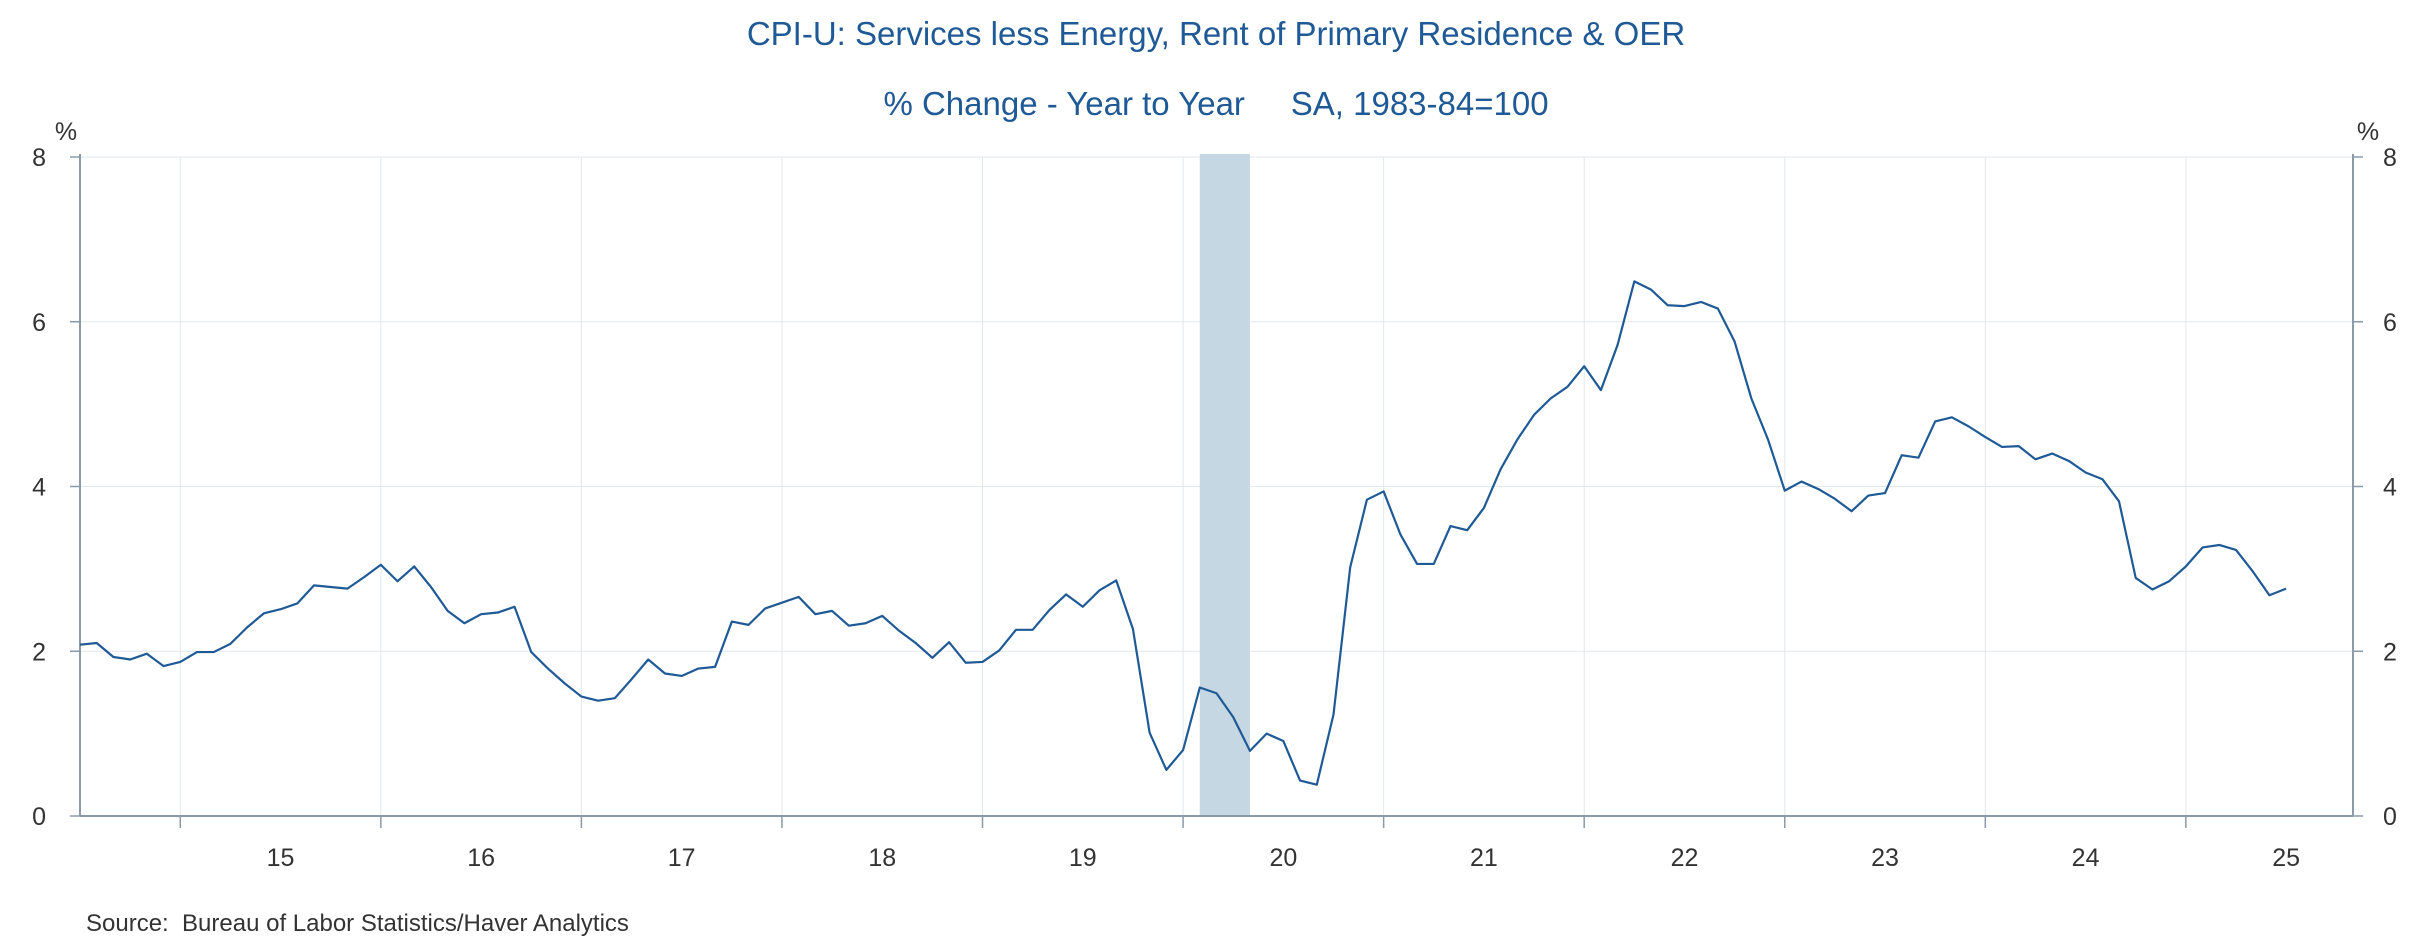  Describe the element at coordinates (1685, 858) in the screenshot. I see `x-tick-label: 22` at that location.